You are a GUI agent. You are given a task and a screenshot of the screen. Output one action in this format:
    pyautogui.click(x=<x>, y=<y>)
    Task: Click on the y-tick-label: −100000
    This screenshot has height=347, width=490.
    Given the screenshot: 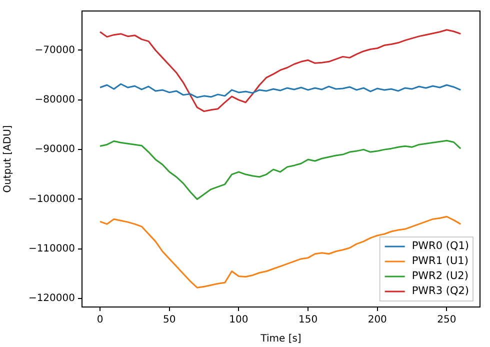 What is the action you would take?
    pyautogui.click(x=51, y=199)
    